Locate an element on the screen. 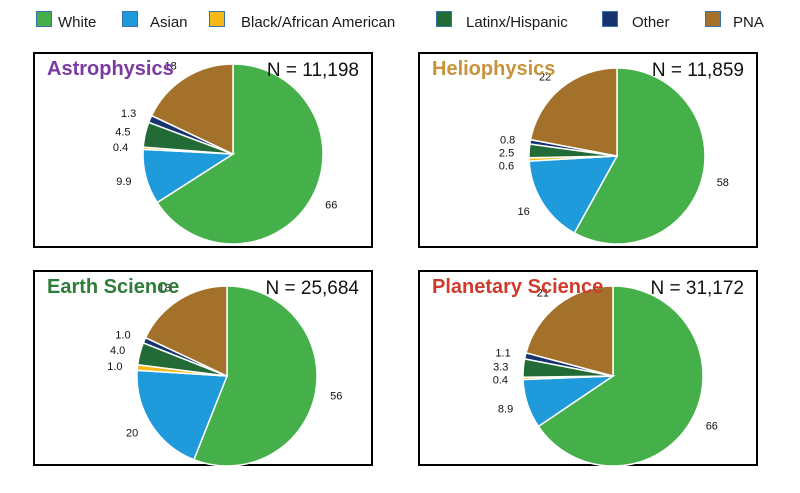 The width and height of the screenshot is (800, 493). pie-planetary-science: 66 8.9 0.43.3 1.1 21 is located at coordinates (605, 376).